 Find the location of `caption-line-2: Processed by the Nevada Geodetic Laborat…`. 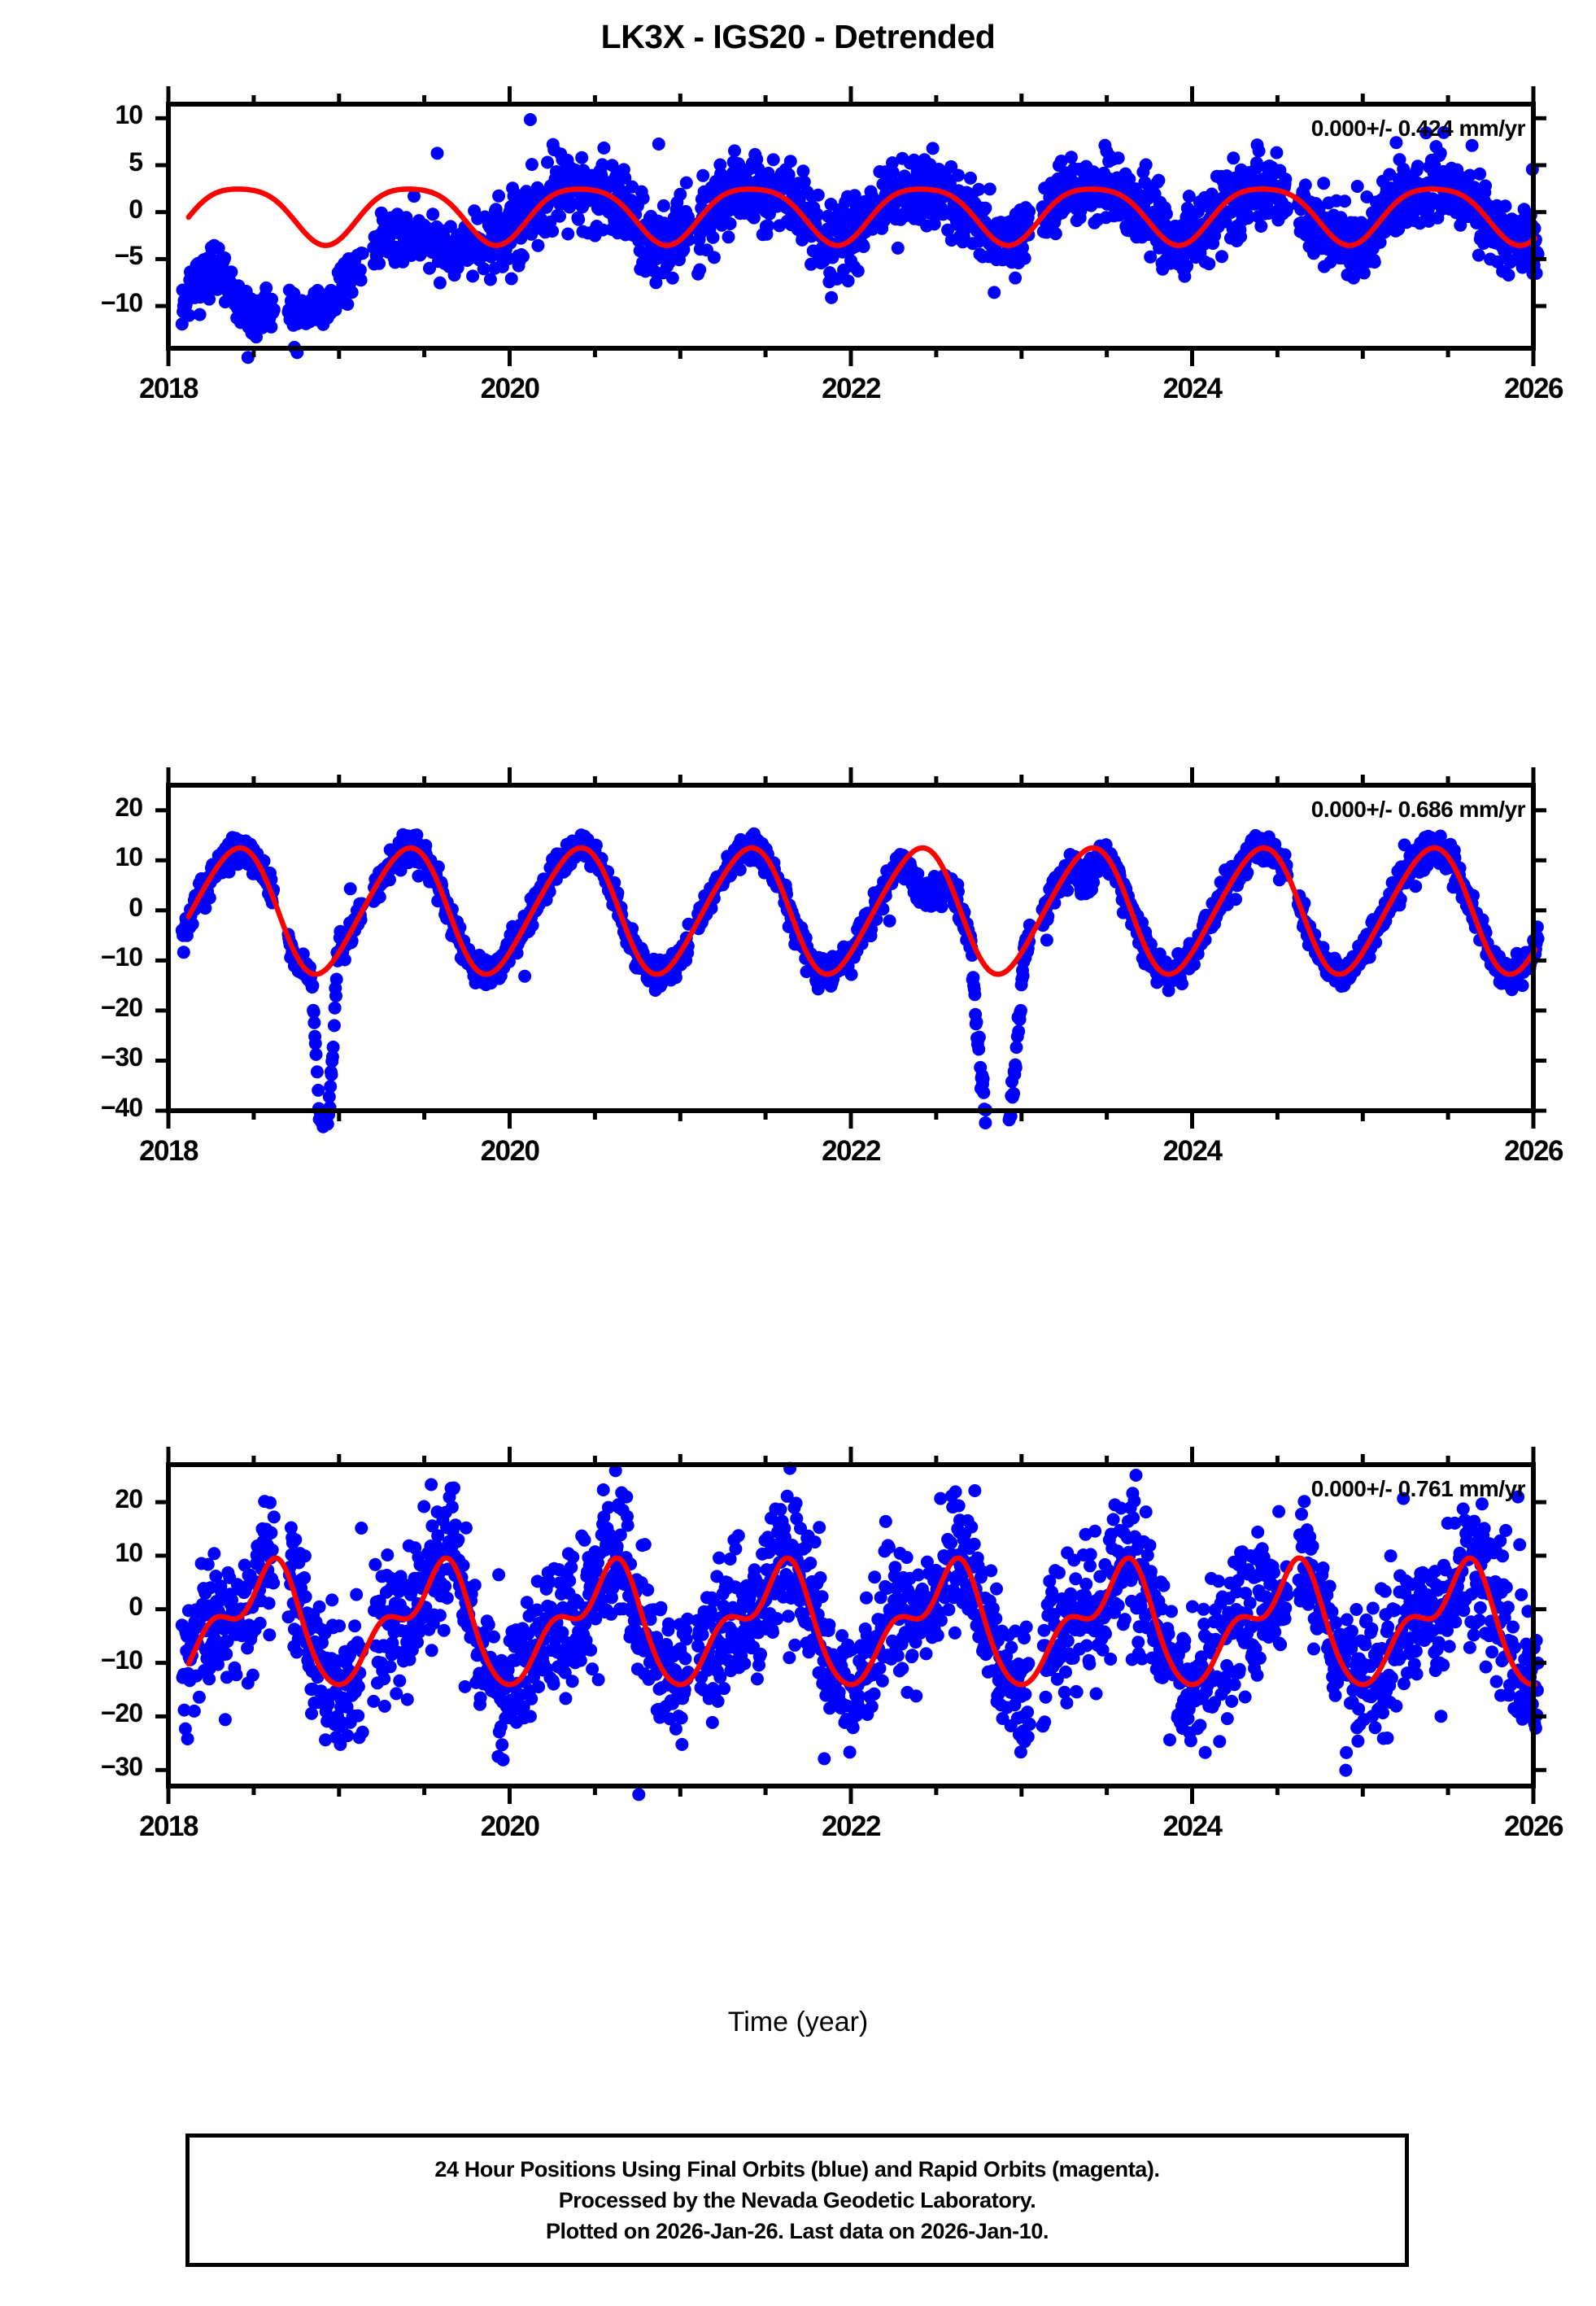

caption-line-2: Processed by the Nevada Geodetic Laborat… is located at coordinates (797, 2199).